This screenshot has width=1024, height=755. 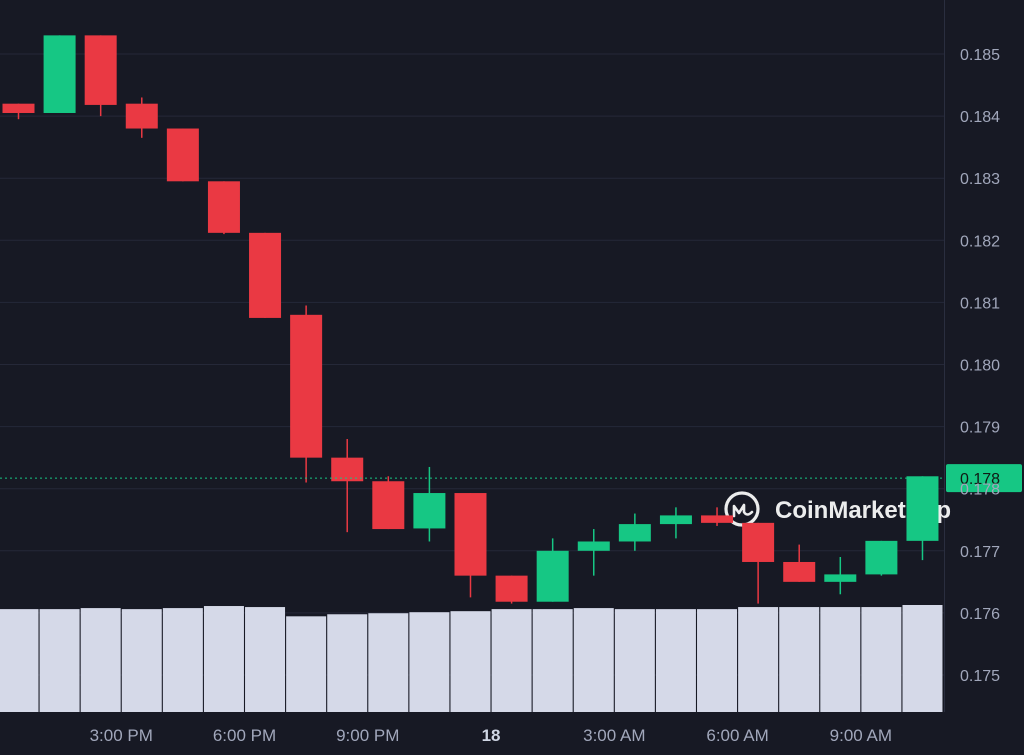 What do you see at coordinates (980, 479) in the screenshot?
I see `current-price-label: 0.178` at bounding box center [980, 479].